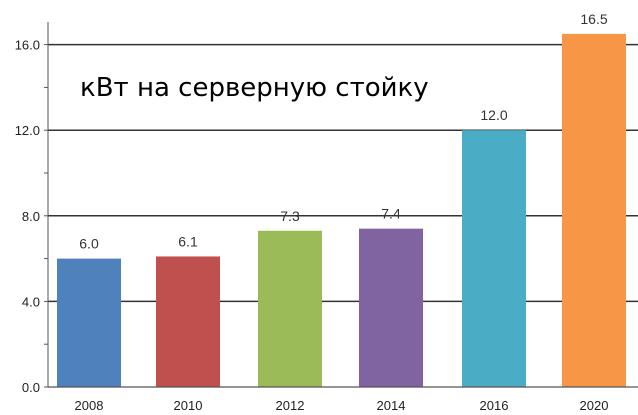 The image size is (638, 415). I want to click on bar-2008, so click(89, 322).